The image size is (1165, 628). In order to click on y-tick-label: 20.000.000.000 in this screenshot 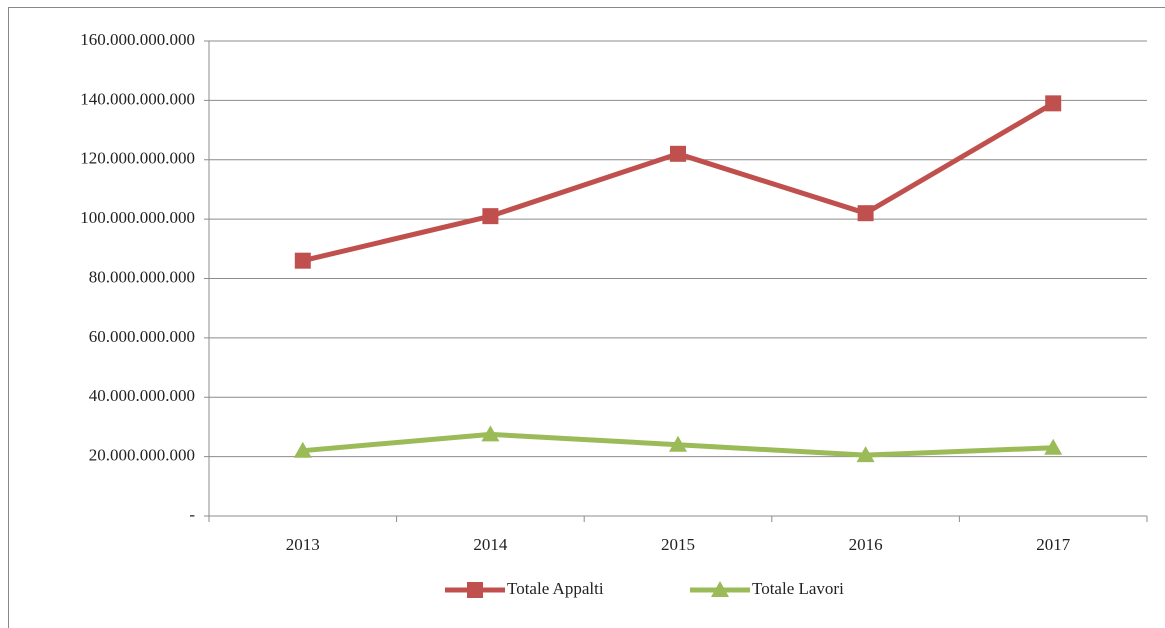, I will do `click(142, 455)`.